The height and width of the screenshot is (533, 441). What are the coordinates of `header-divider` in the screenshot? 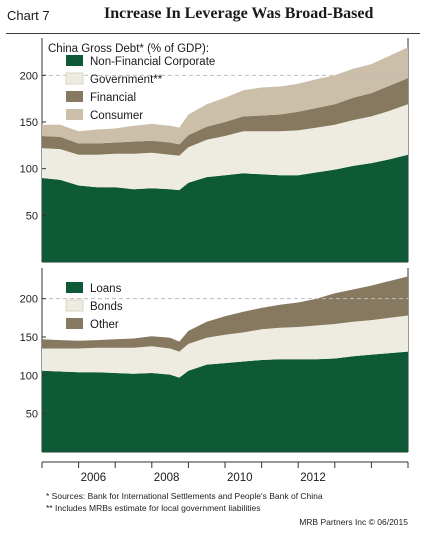 It's located at (213, 33).